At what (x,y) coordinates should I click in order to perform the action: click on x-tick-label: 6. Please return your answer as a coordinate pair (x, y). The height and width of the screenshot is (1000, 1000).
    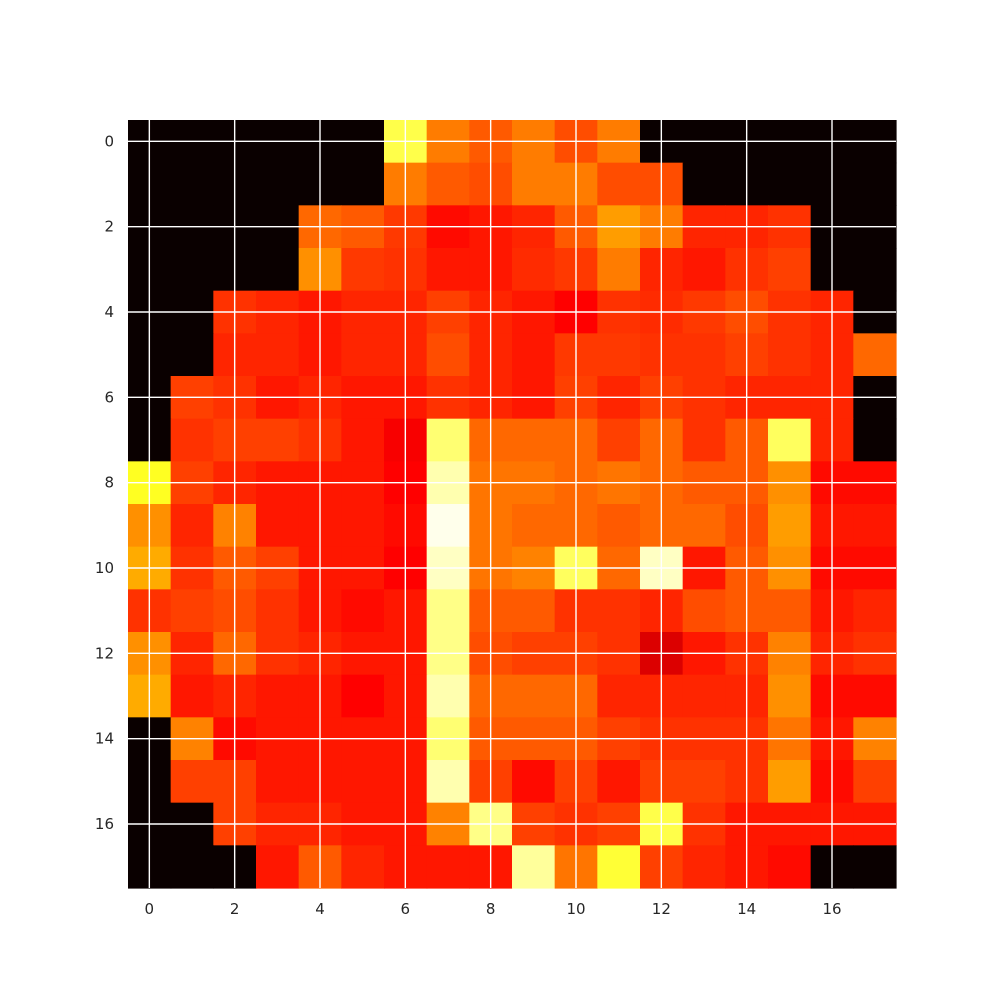
    Looking at the image, I should click on (406, 909).